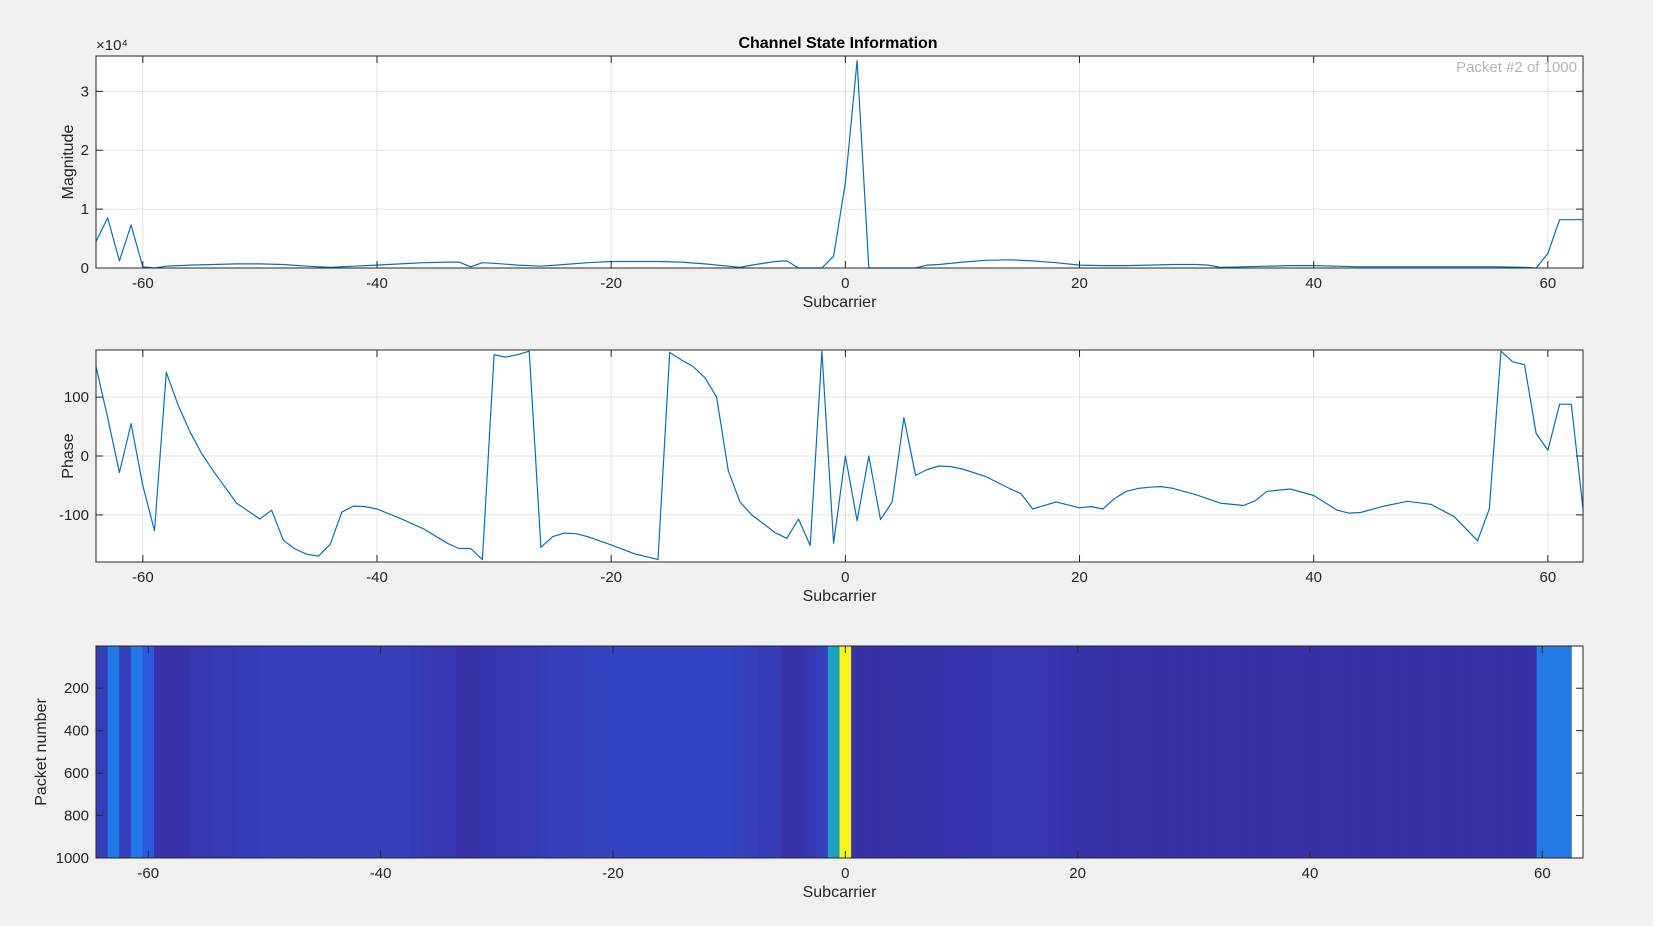  What do you see at coordinates (68, 455) in the screenshot?
I see `y-axis-label: Phase` at bounding box center [68, 455].